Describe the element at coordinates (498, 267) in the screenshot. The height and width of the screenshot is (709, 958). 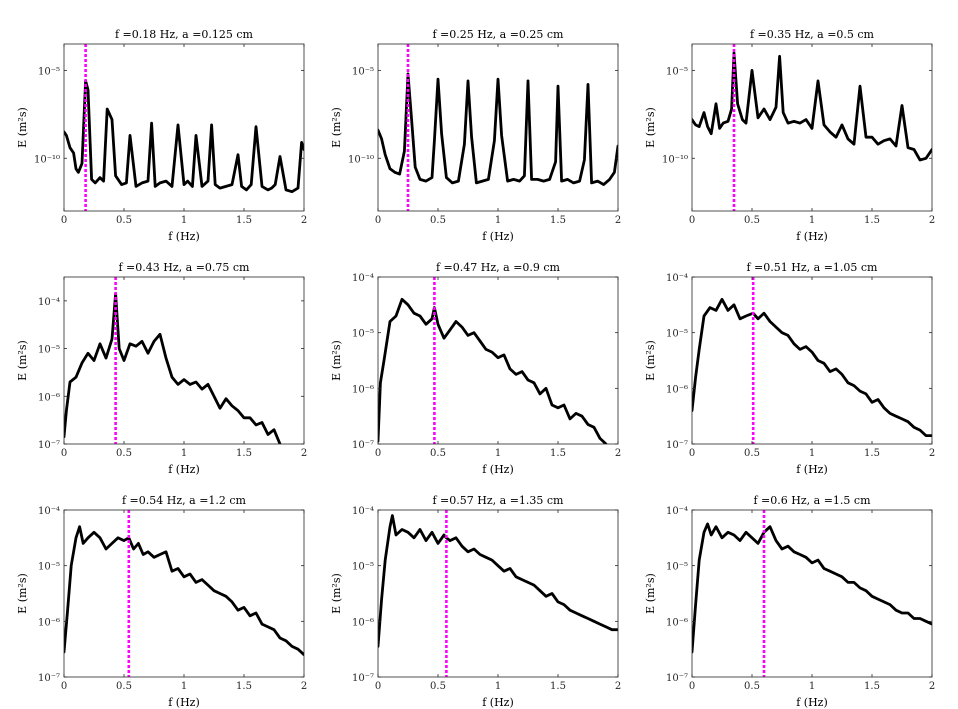
I see `subplot-title: f =0.47 Hz, a =0.9 cm` at that location.